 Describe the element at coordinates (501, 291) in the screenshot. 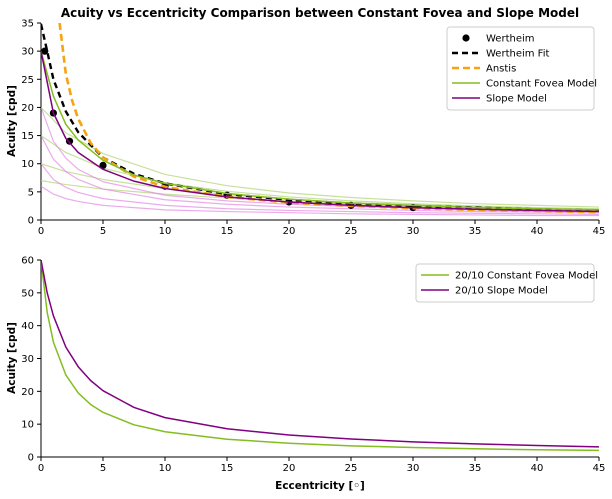

I see `legend-label-20-10-slope-model: 20/10 Slope Model` at that location.